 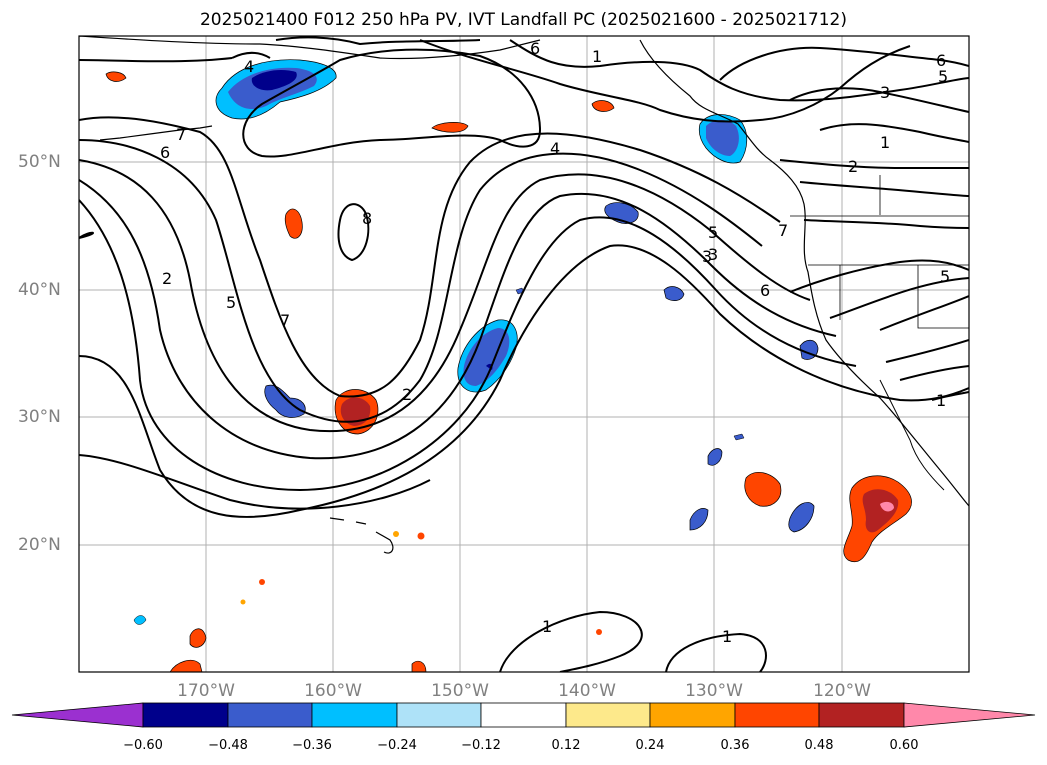 What do you see at coordinates (39, 162) in the screenshot?
I see `lat-label: 50°N` at bounding box center [39, 162].